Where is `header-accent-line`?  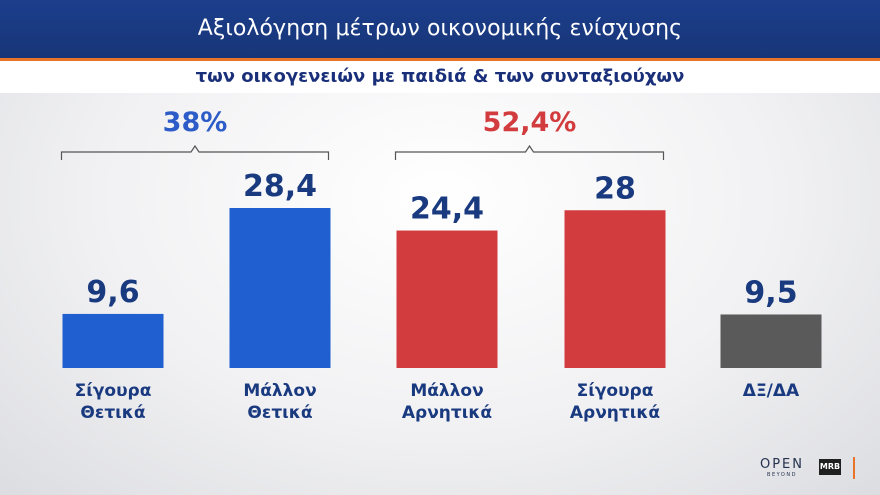
header-accent-line is located at coordinates (440, 59).